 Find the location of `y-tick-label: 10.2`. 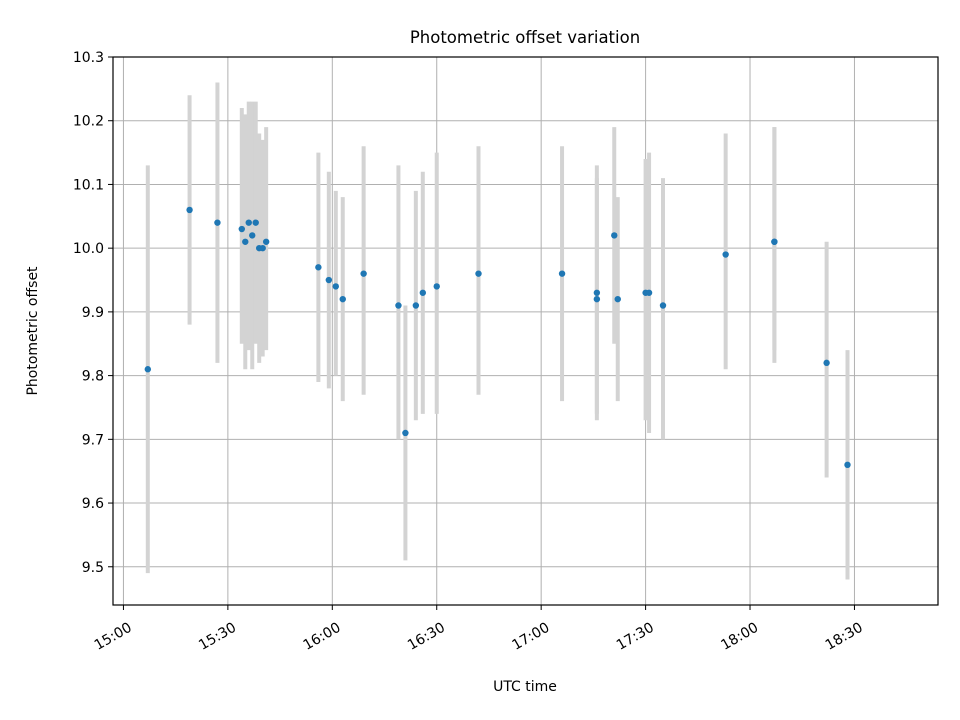

y-tick-label: 10.2 is located at coordinates (88, 122).